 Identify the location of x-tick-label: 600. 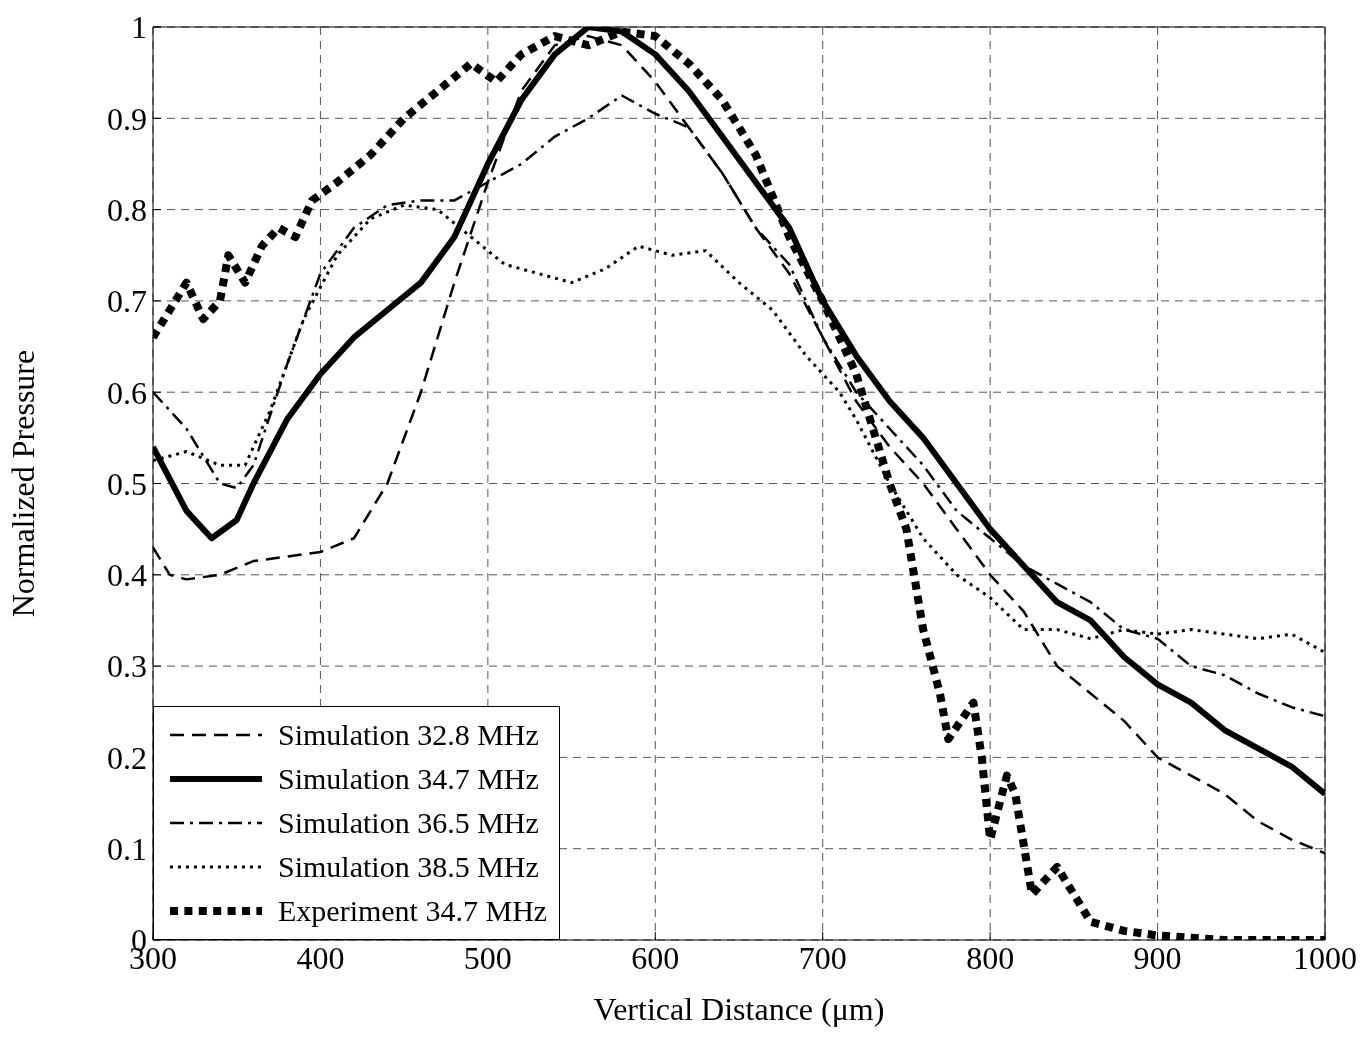
(655, 957).